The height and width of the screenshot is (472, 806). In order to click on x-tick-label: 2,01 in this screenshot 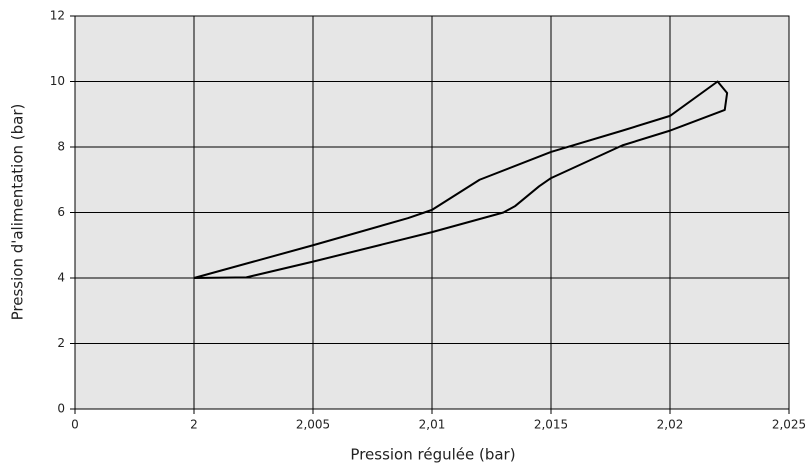, I will do `click(432, 425)`.